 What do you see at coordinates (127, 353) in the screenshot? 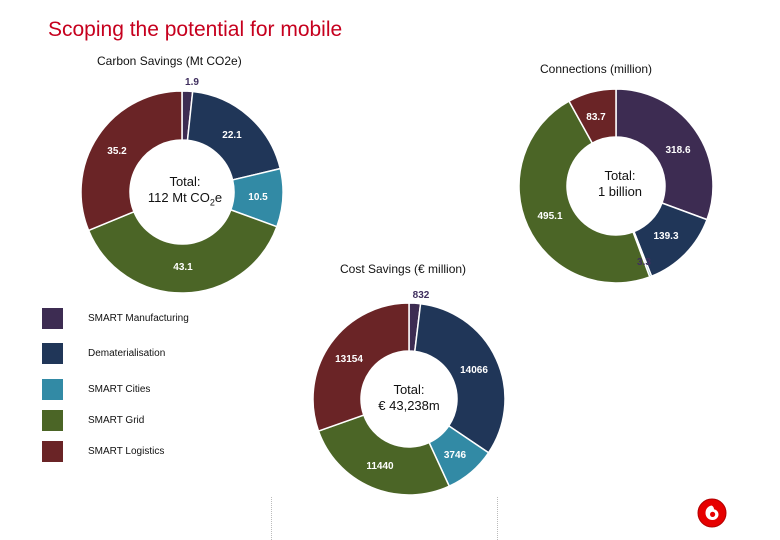
I see `legend-label-dematerialisation: Dematerialisation` at bounding box center [127, 353].